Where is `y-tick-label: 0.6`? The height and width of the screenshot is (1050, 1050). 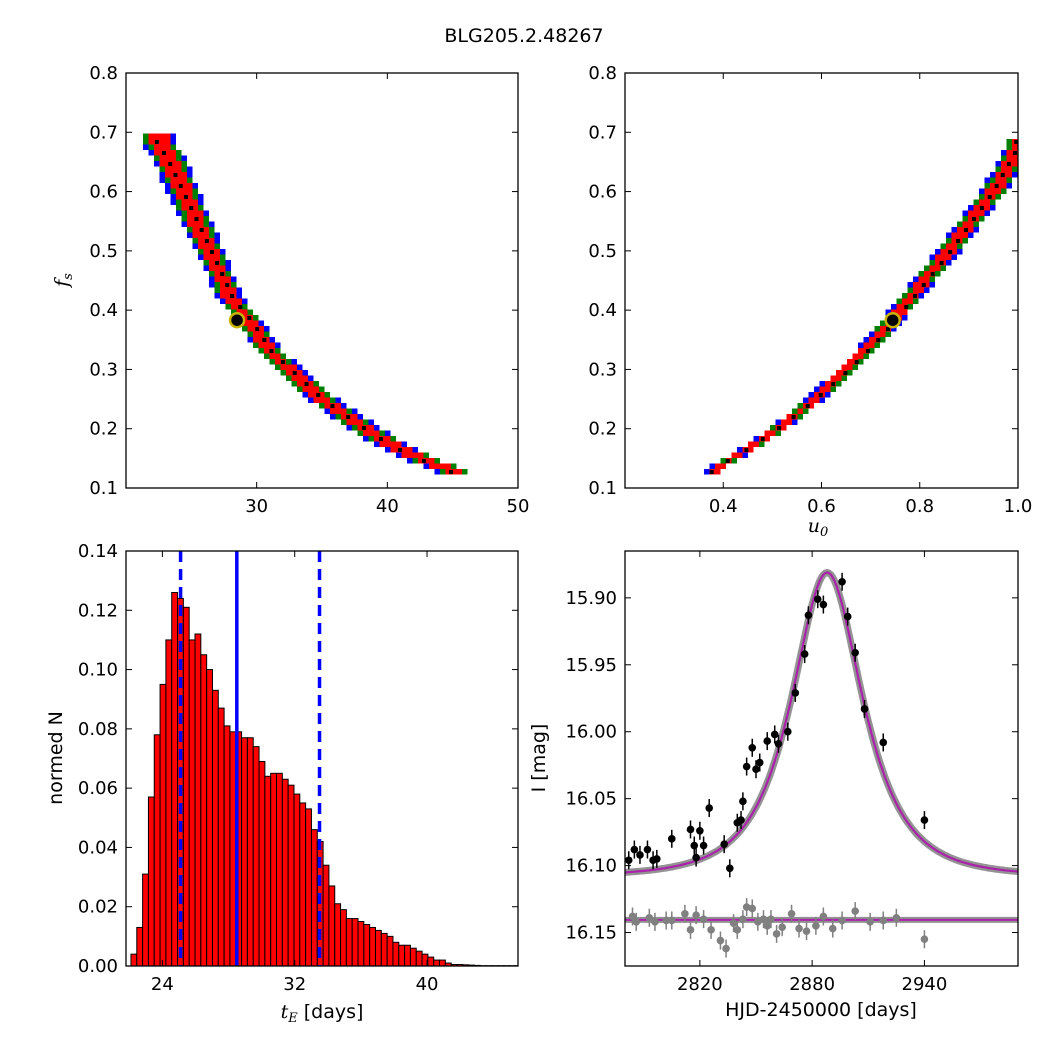
y-tick-label: 0.6 is located at coordinates (602, 192).